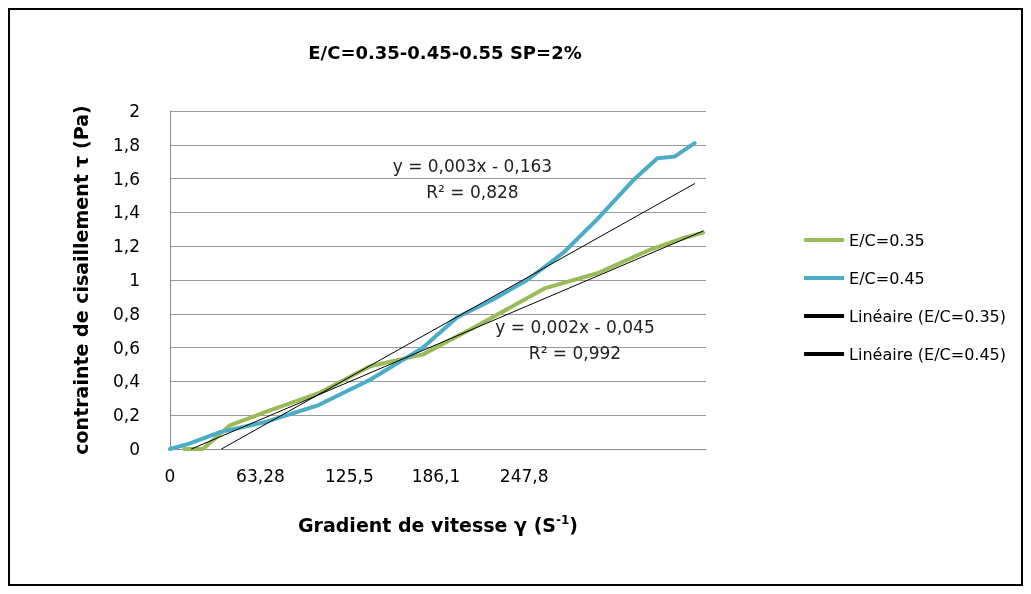 The width and height of the screenshot is (1031, 594). Describe the element at coordinates (126, 178) in the screenshot. I see `y-tick-label: 1,6` at that location.